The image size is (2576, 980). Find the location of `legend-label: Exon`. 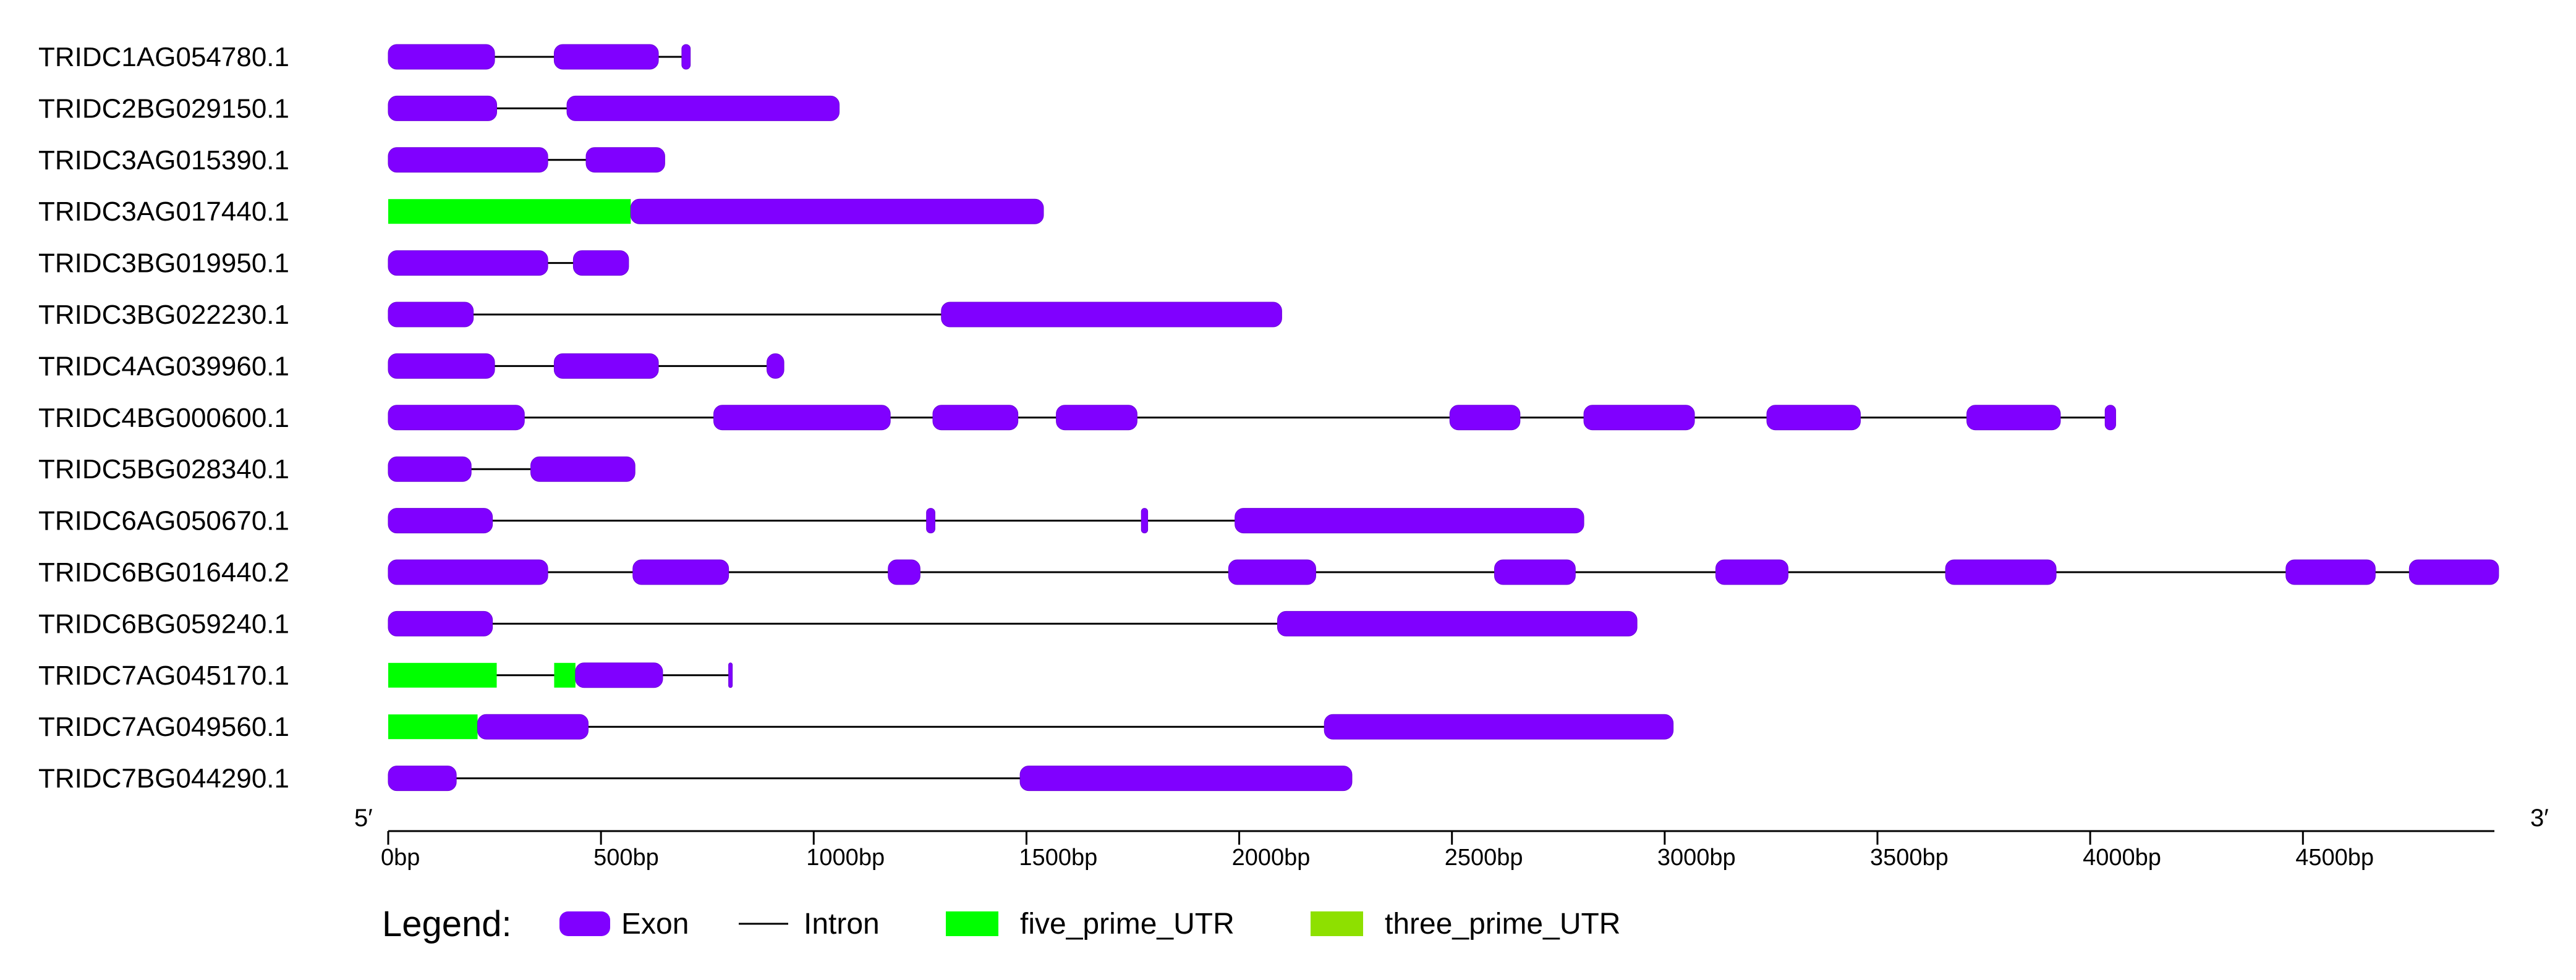

legend-label: Exon is located at coordinates (655, 924).